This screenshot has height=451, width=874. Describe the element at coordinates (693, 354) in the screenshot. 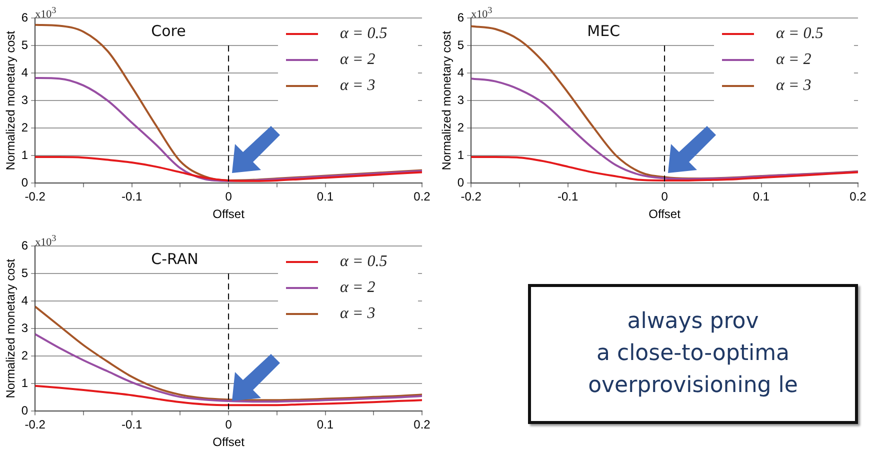

I see `text: a close-to-optima` at that location.